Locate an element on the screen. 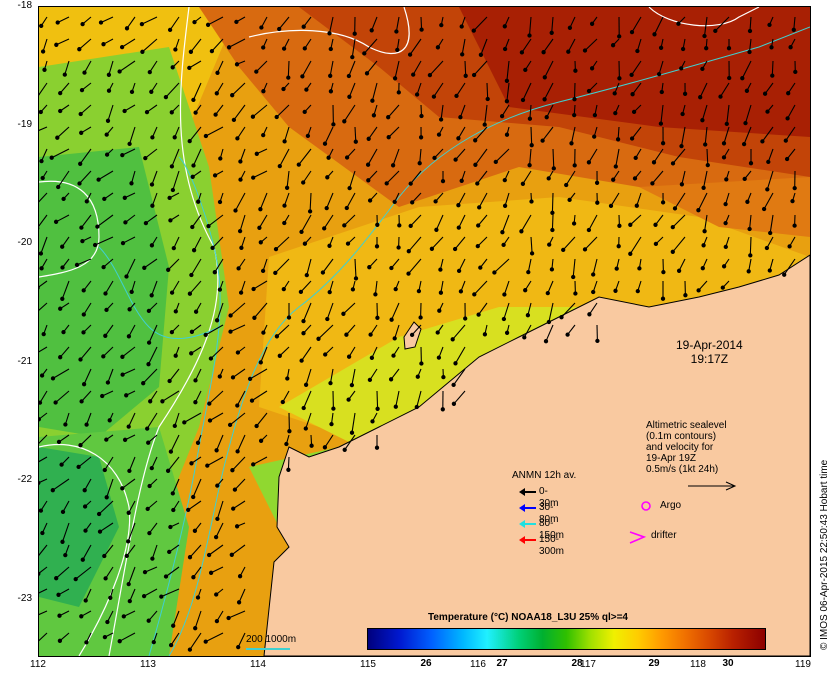 Image resolution: width=840 pixels, height=680 pixels. anmn-legend-label: 80-150m is located at coordinates (552, 529).